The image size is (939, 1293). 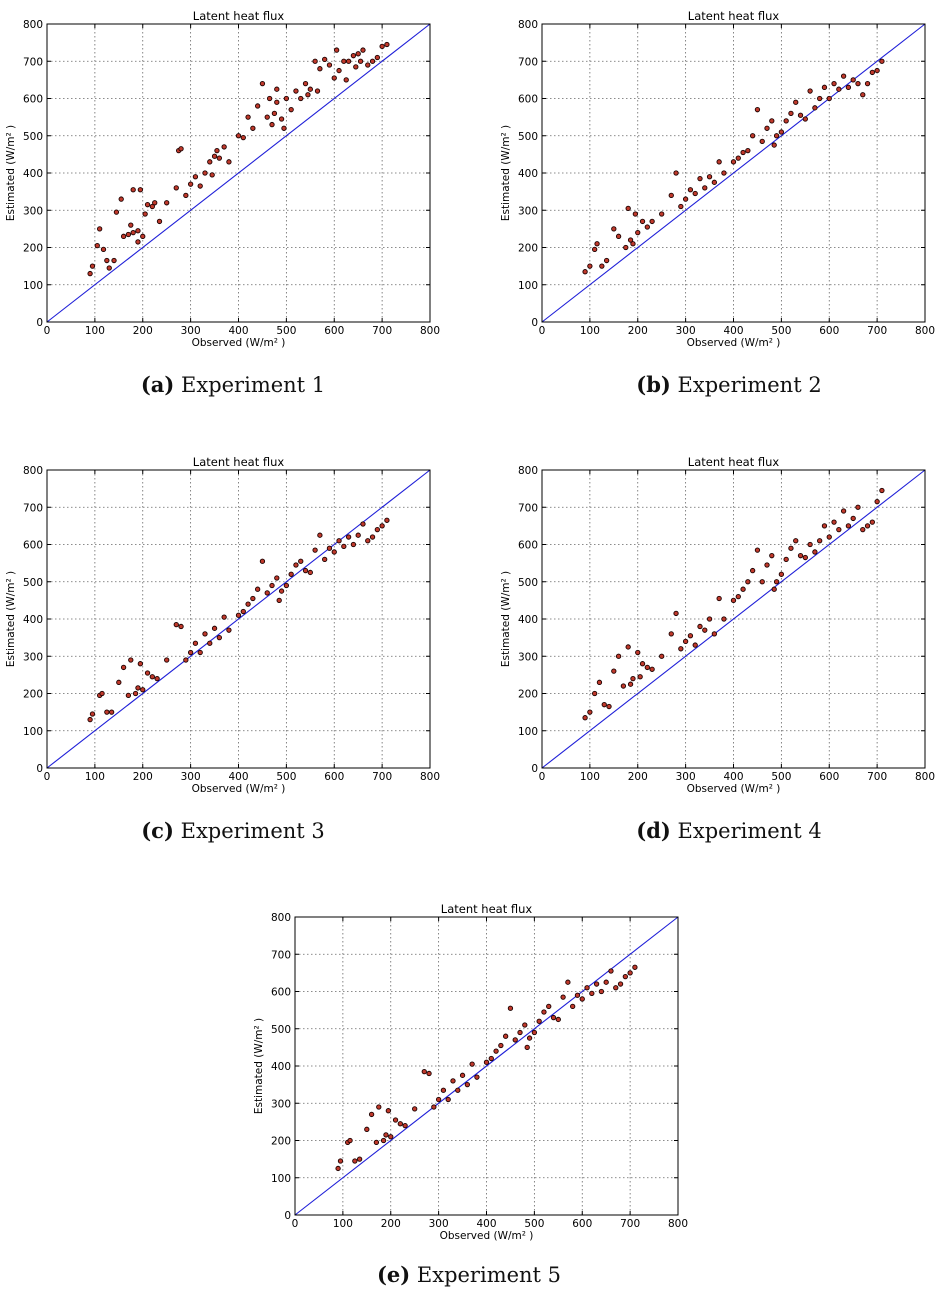 I want to click on y-tick-label: 100, so click(x=528, y=286).